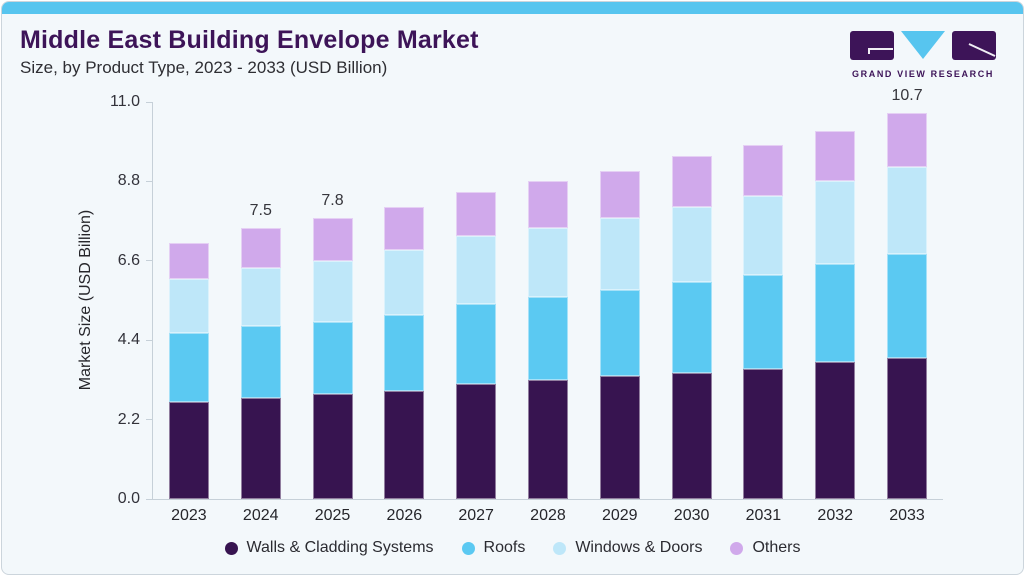  Describe the element at coordinates (85, 300) in the screenshot. I see `y-axis-title: Market Size (USD Billion)` at that location.